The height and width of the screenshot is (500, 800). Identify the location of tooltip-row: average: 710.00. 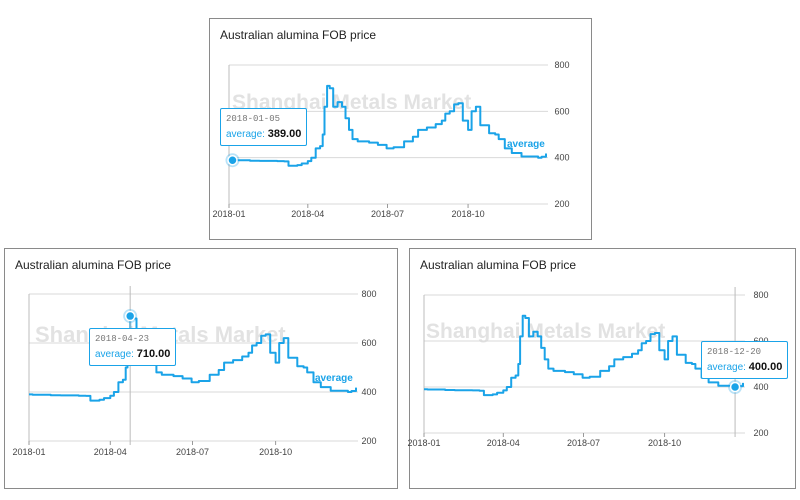
(132, 354).